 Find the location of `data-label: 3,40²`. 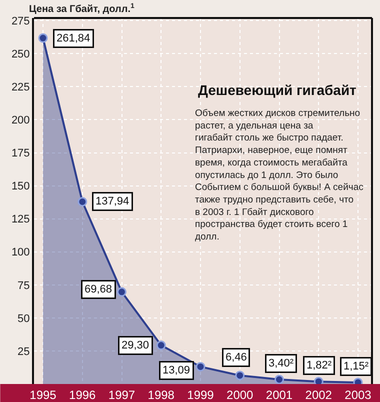

data-label: 3,40² is located at coordinates (281, 364).